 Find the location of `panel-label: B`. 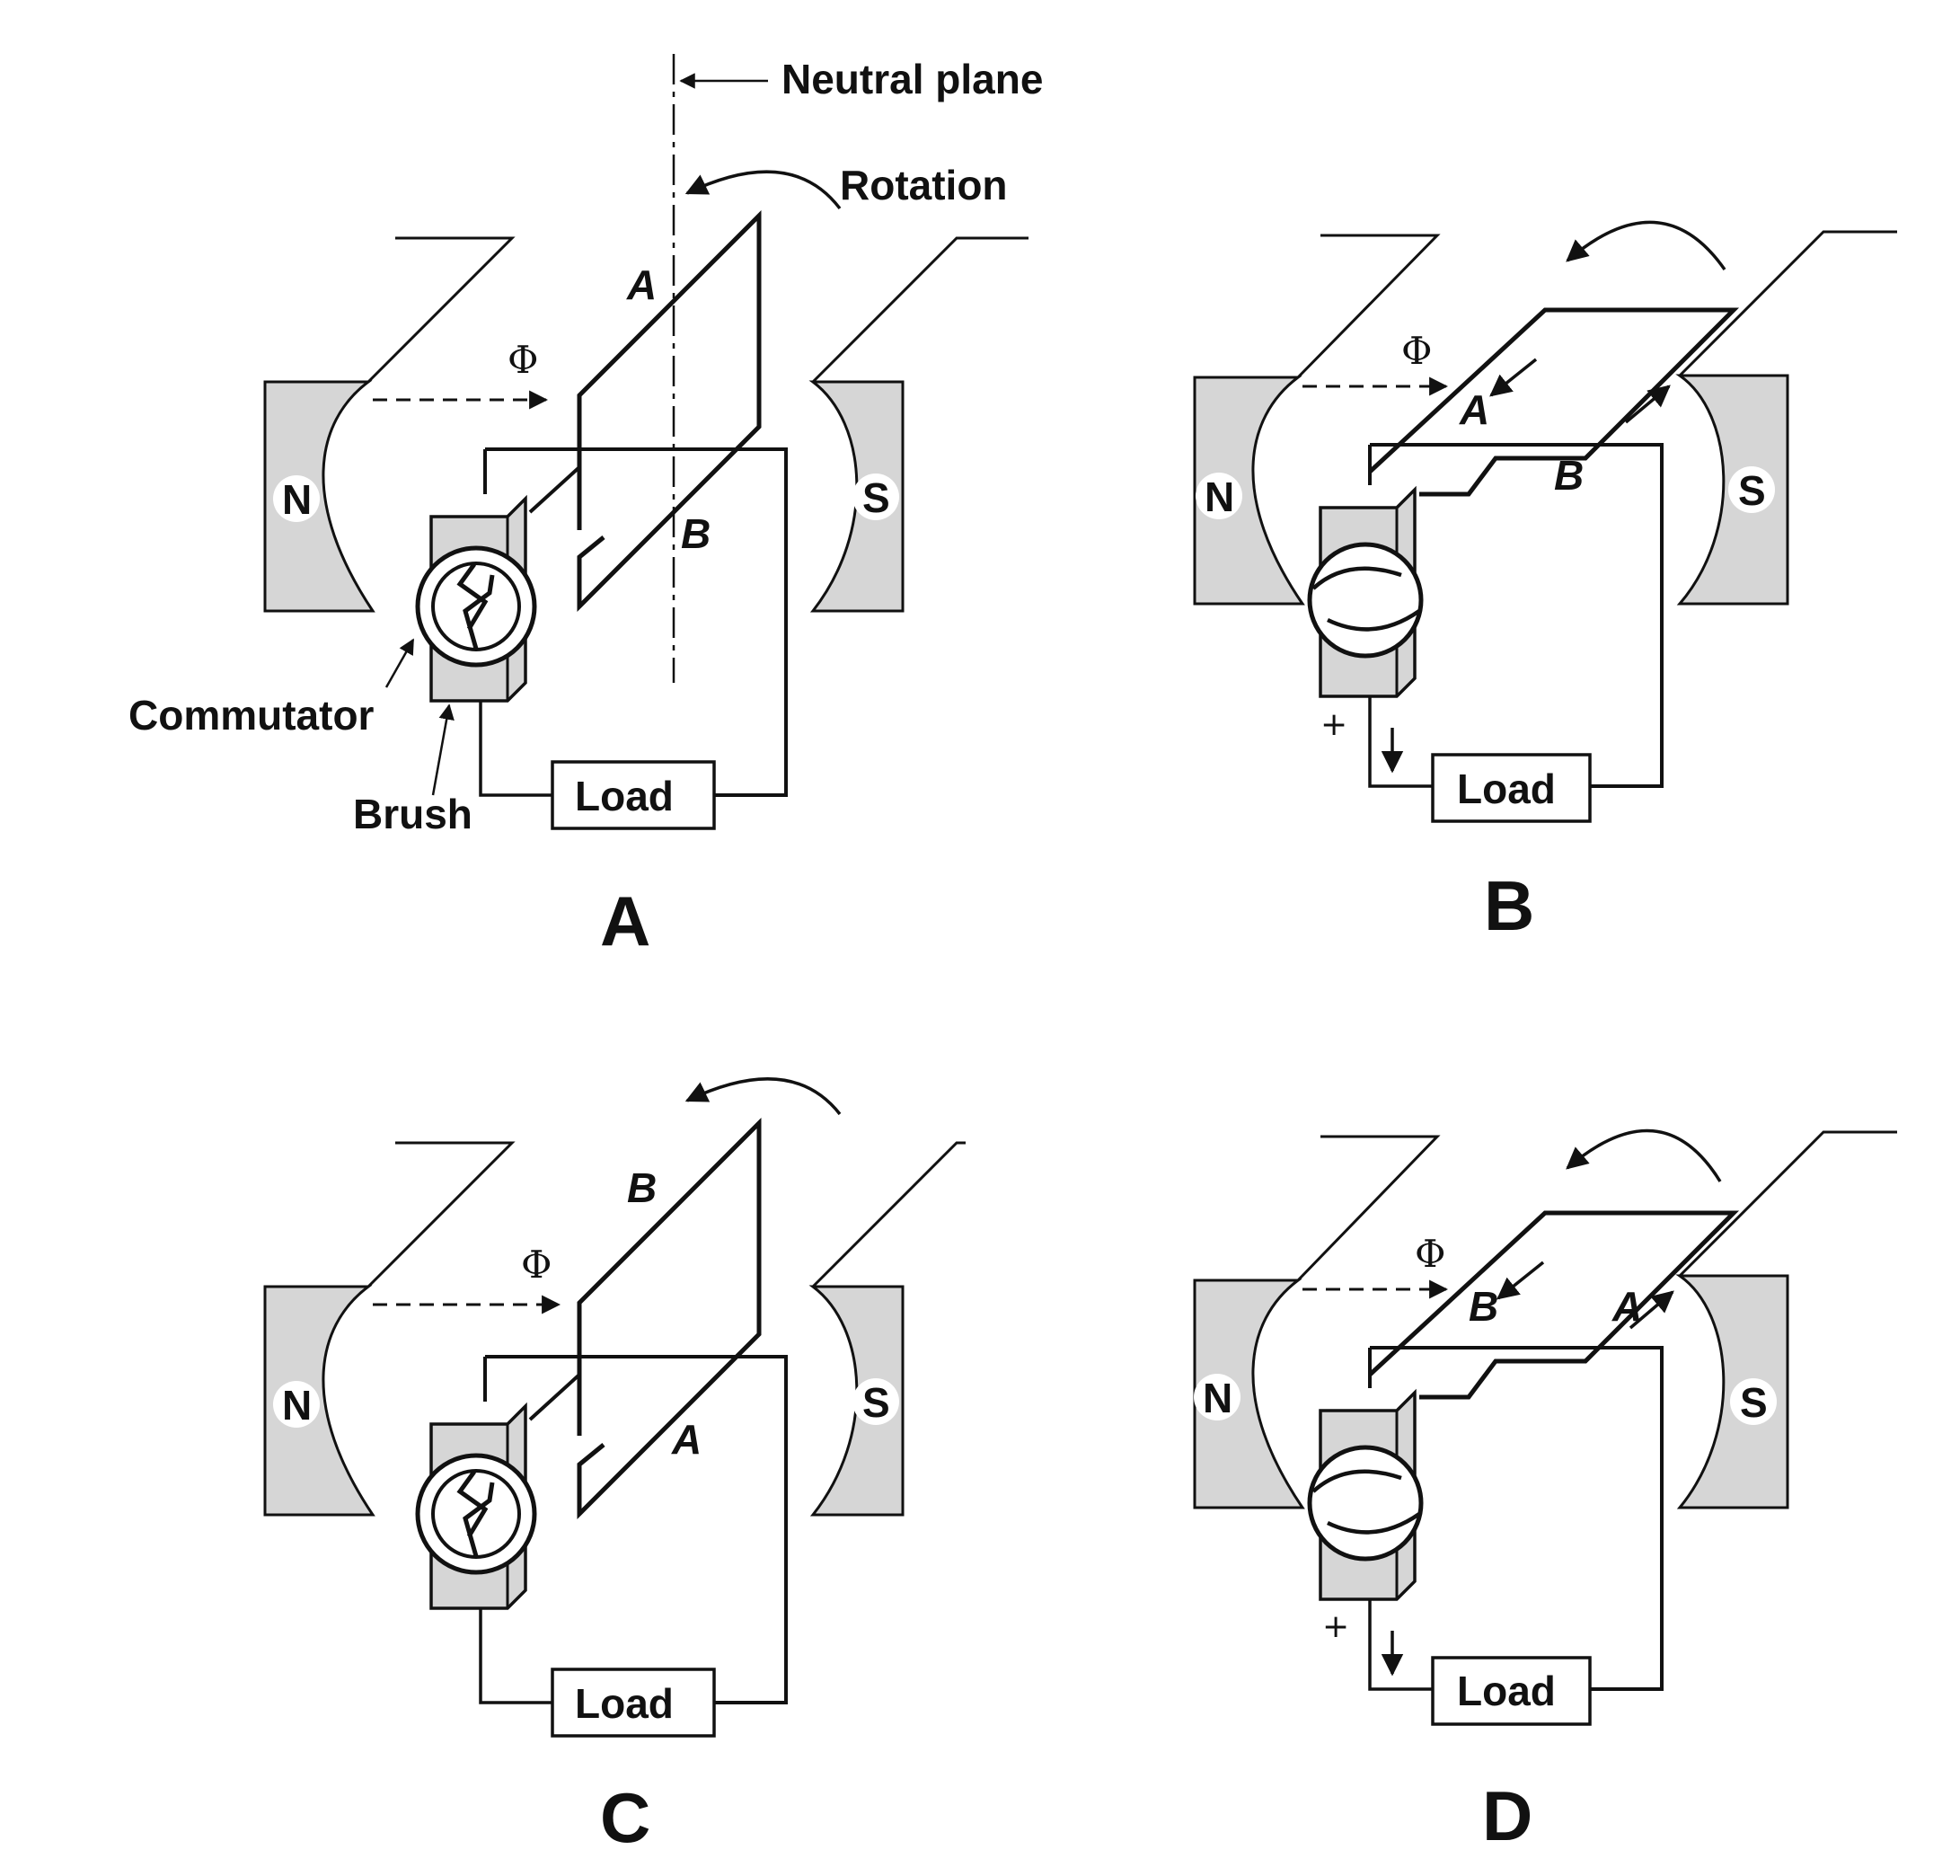

panel-label: B is located at coordinates (1509, 906).